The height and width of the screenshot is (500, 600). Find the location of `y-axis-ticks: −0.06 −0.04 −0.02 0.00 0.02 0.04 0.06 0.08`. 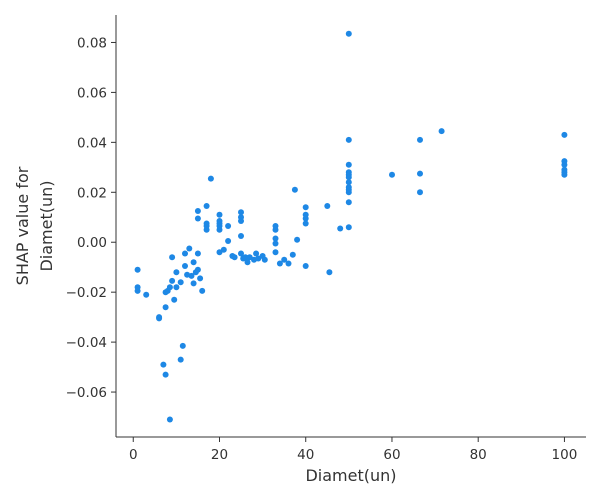

y-axis-ticks: −0.06 −0.04 −0.02 0.00 0.02 0.04 0.06 0.08 is located at coordinates (91, 218).